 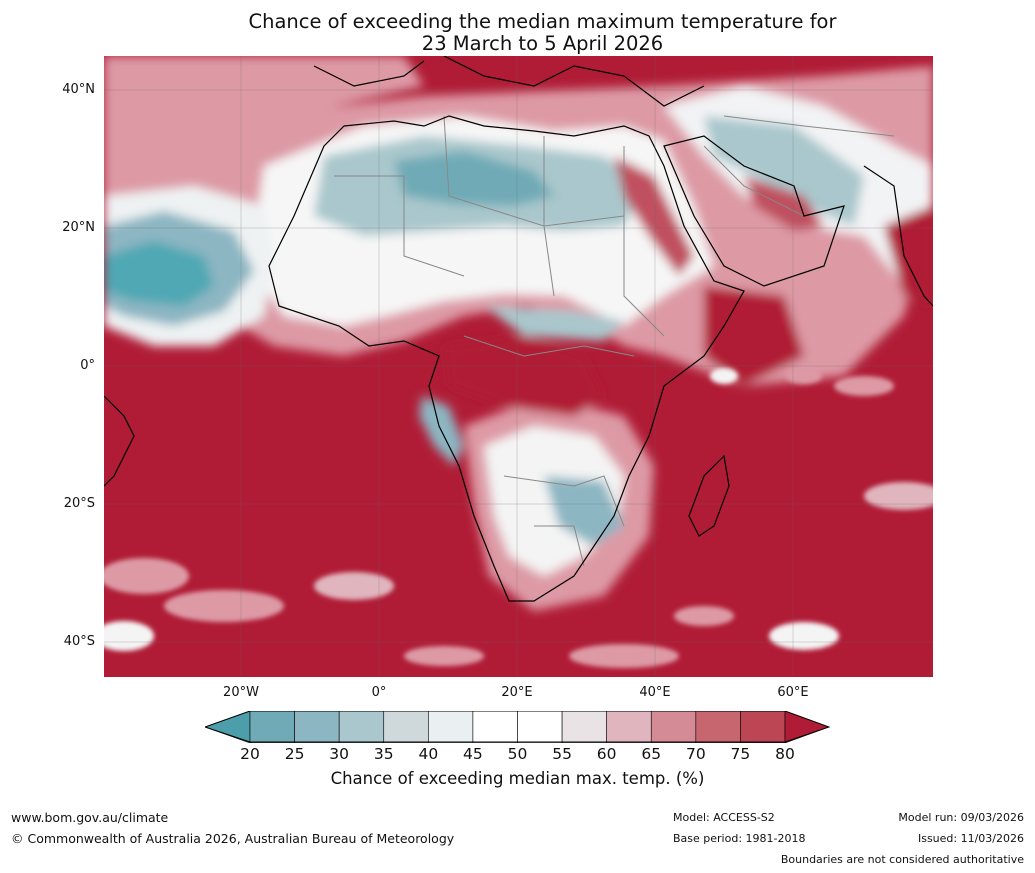 I want to click on lon-label-60e: 60°E, so click(x=793, y=692).